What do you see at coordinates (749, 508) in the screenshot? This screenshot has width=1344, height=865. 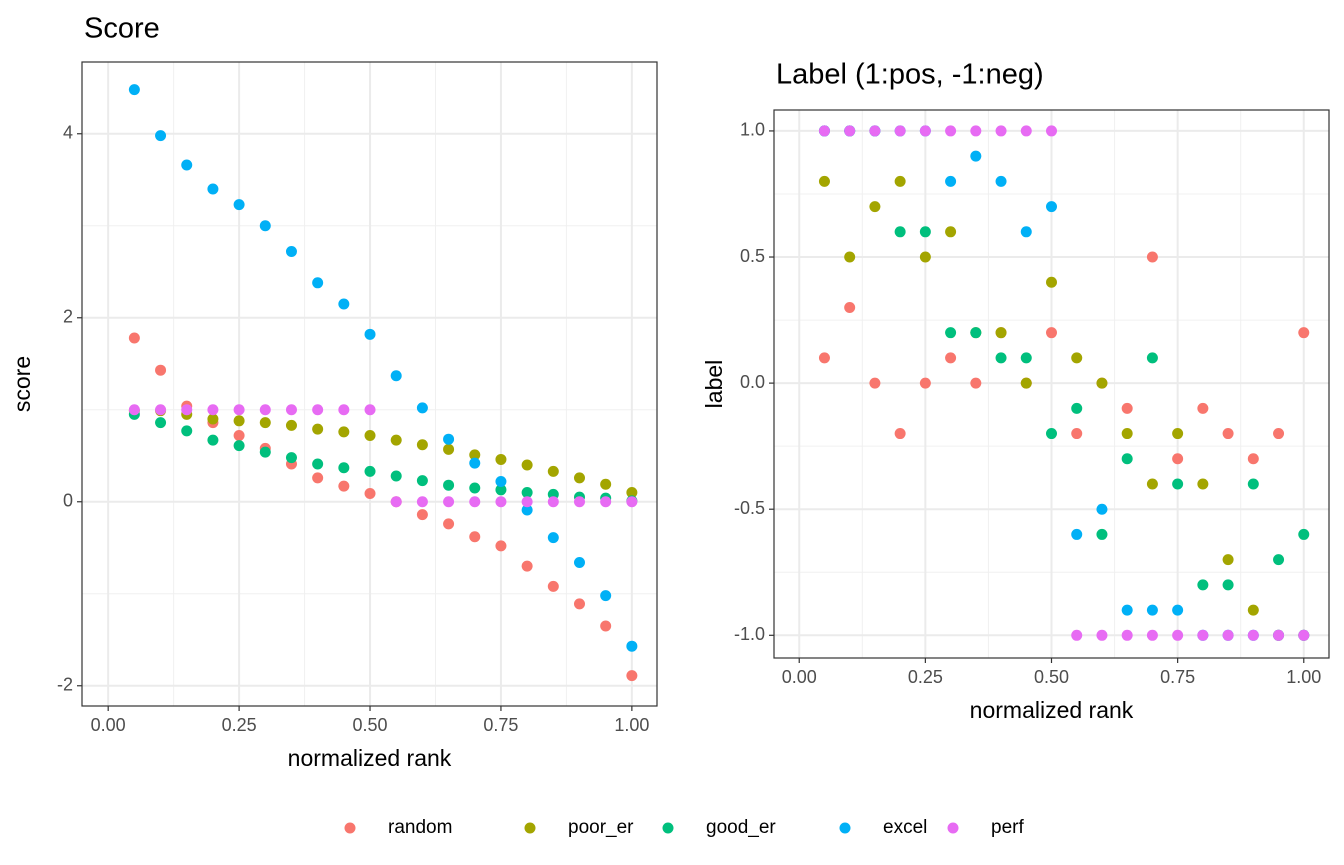 I see `y-tick-label: -0.5` at bounding box center [749, 508].